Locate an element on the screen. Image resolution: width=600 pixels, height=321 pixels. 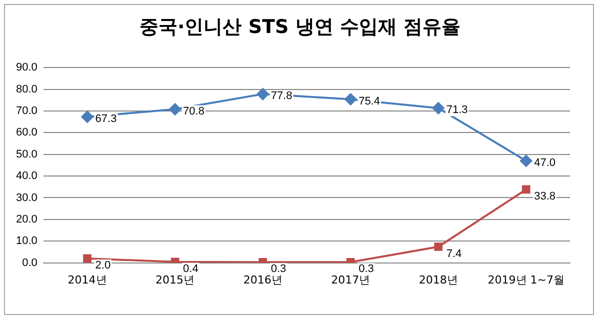
y-tick-label: 90.0 is located at coordinates (27, 68).